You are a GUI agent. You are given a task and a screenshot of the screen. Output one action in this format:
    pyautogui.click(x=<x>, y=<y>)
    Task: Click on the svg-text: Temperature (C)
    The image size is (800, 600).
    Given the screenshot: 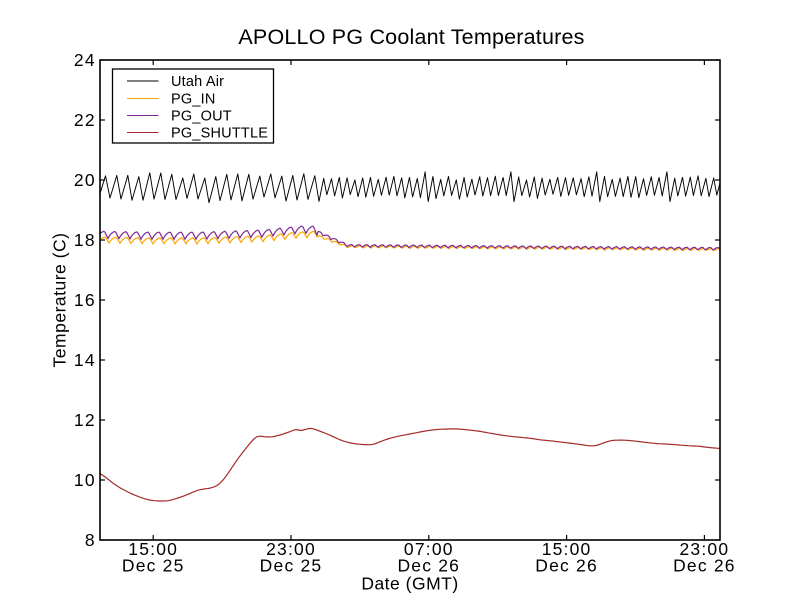 What is the action you would take?
    pyautogui.click(x=60, y=300)
    